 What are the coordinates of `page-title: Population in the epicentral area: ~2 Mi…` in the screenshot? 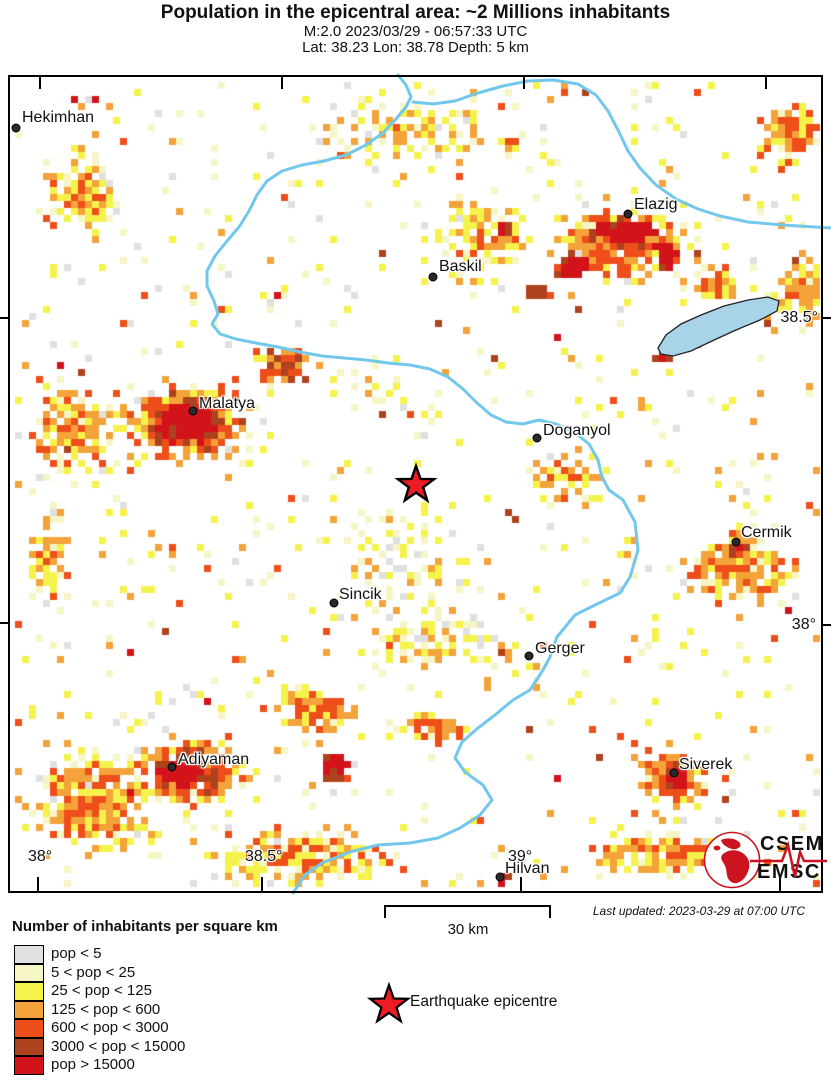 It's located at (415, 12).